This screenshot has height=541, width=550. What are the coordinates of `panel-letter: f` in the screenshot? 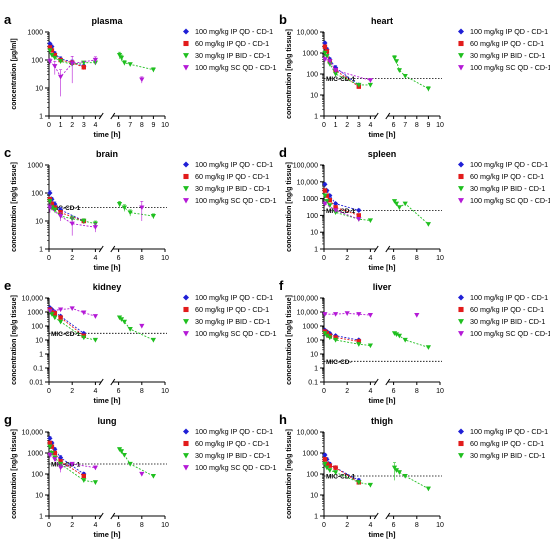 It's located at (281, 285).